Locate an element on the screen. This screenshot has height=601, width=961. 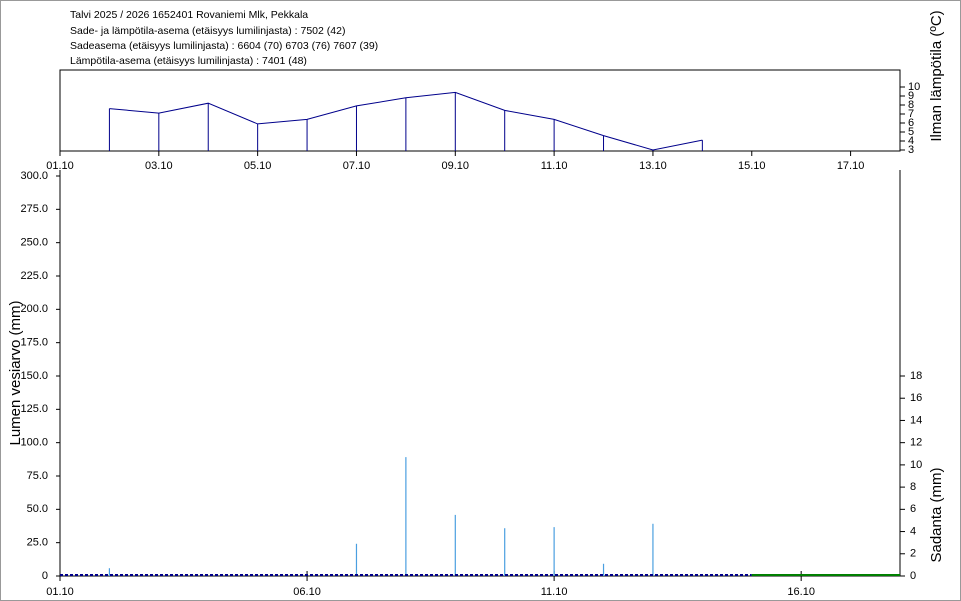
y2-tick-label: 18 is located at coordinates (916, 376).